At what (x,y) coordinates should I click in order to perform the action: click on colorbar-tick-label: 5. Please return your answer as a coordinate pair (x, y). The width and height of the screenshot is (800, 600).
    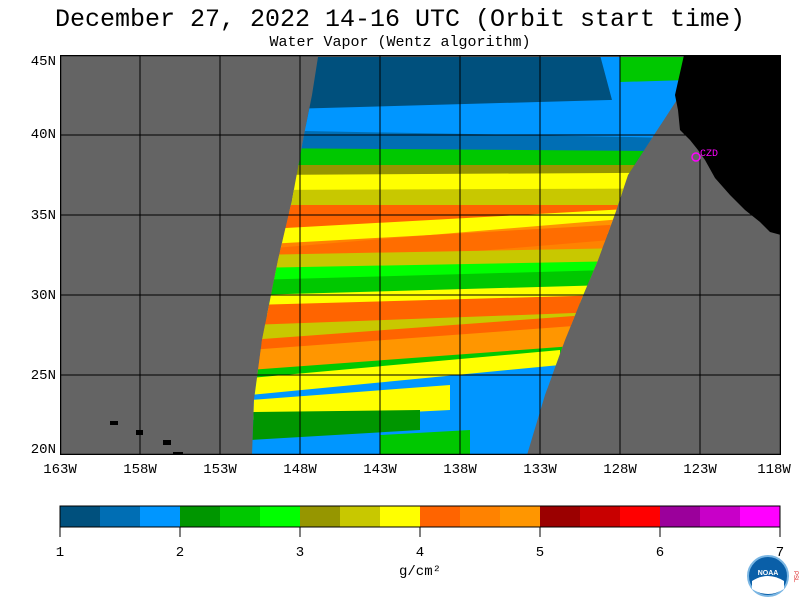
    Looking at the image, I should click on (540, 553).